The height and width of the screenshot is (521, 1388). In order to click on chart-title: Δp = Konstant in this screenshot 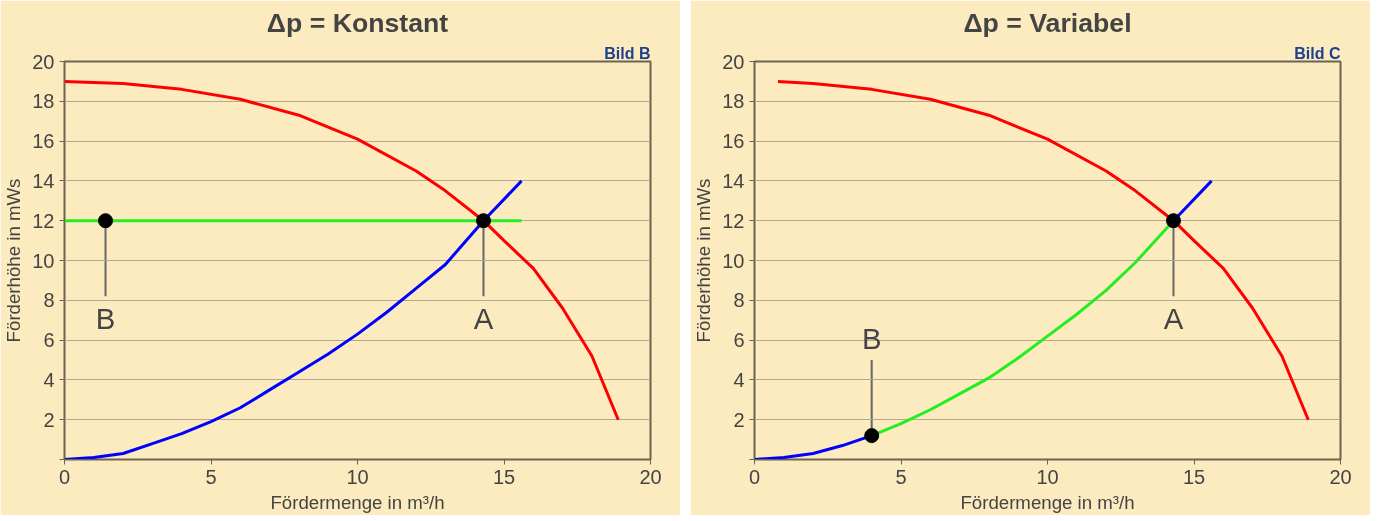, I will do `click(357, 22)`.